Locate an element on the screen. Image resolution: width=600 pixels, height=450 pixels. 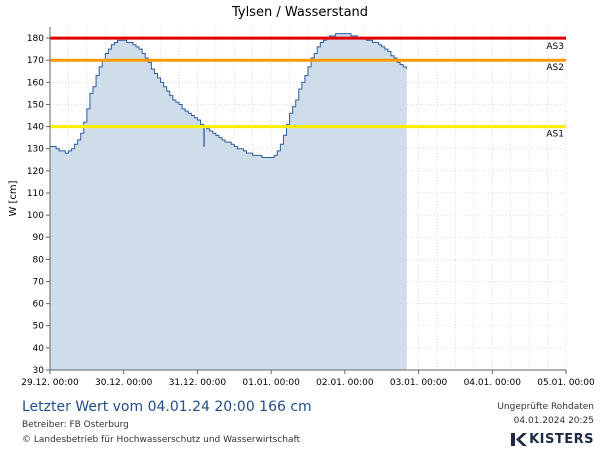
x-tick-label: 01.01. 00:00 is located at coordinates (271, 383).